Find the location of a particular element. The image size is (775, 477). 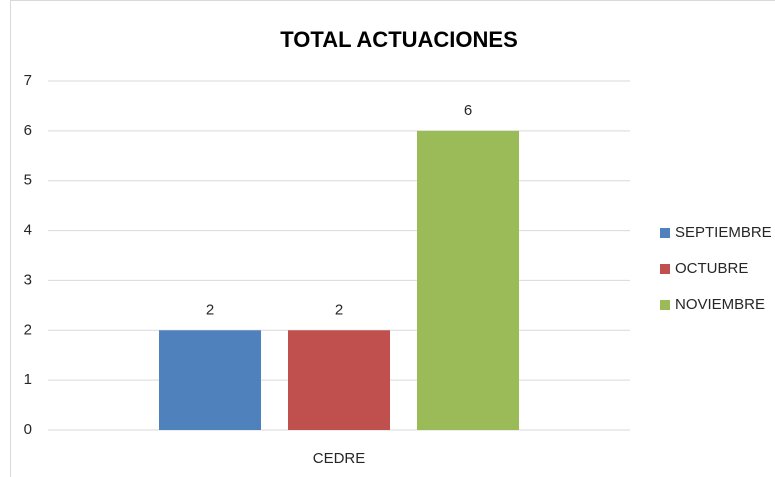

legend-label: SEPTIEMBRE is located at coordinates (723, 232).